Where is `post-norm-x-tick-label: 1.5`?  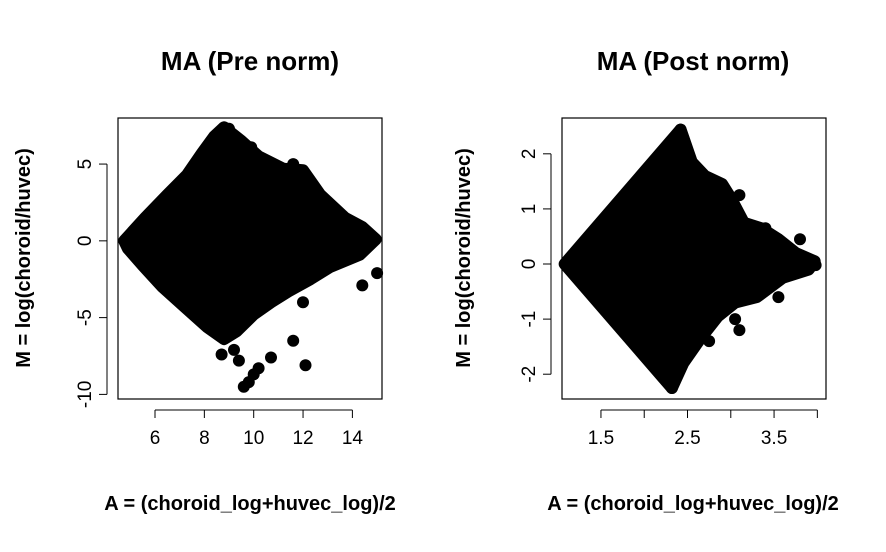
post-norm-x-tick-label: 1.5 is located at coordinates (601, 438).